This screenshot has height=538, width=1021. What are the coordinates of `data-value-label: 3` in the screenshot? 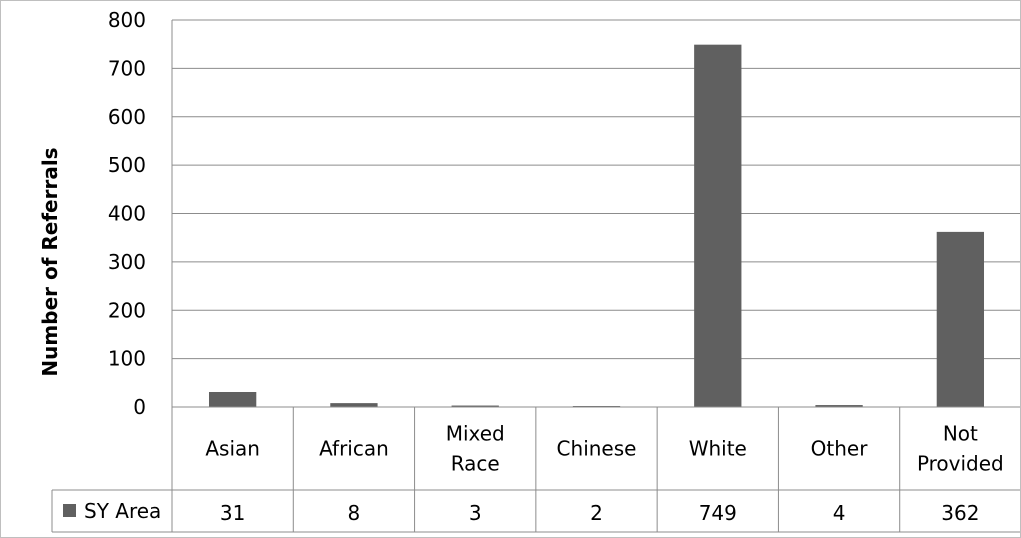 It's located at (475, 513).